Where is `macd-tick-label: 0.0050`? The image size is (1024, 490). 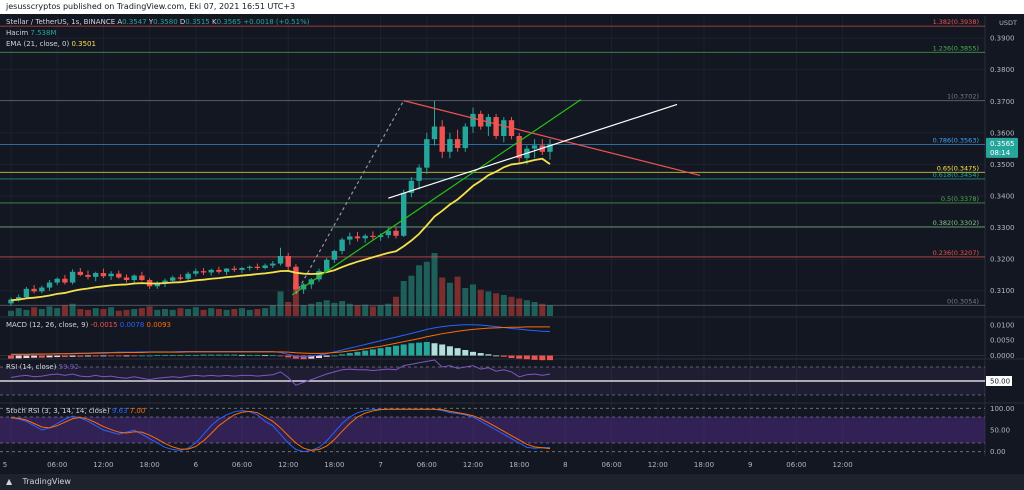
macd-tick-label: 0.0050 is located at coordinates (1002, 341).